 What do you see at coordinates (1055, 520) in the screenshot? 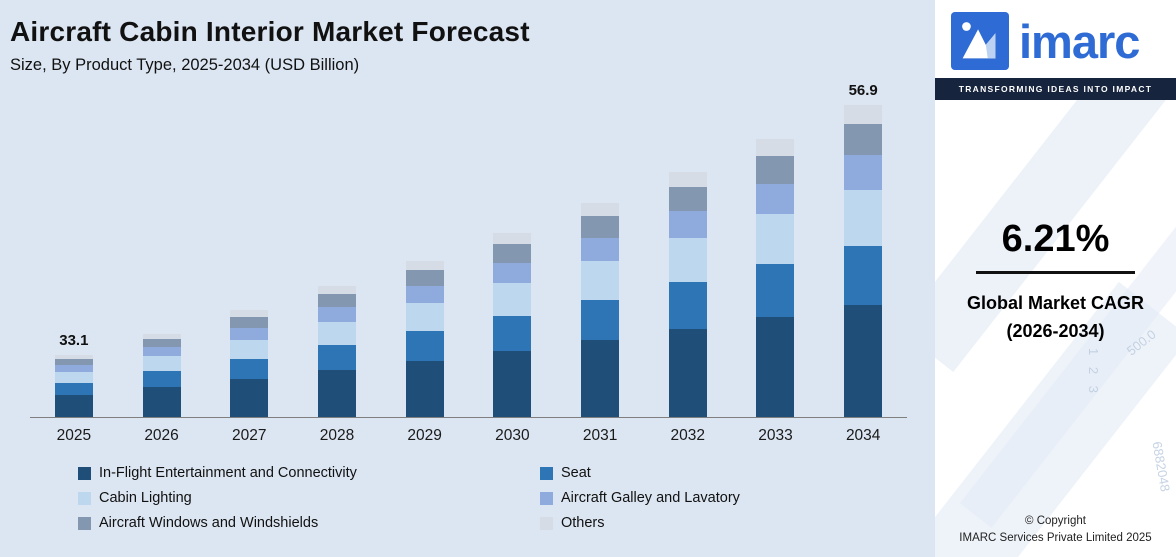
I see `copyright-line1: © Copyright` at bounding box center [1055, 520].